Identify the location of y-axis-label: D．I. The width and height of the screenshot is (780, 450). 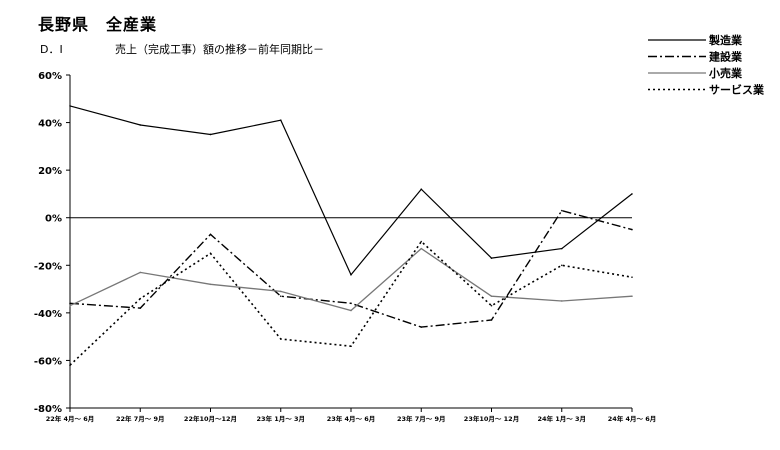
(51, 49).